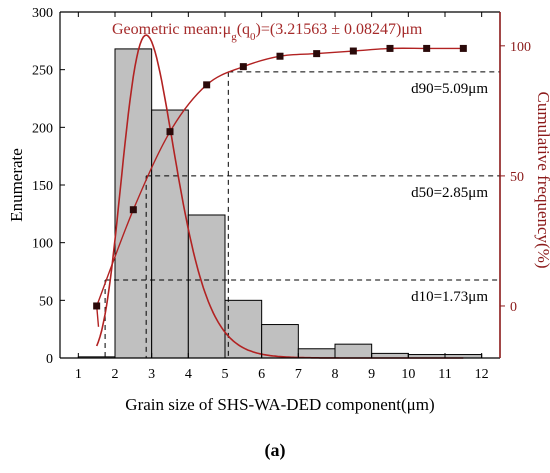  What do you see at coordinates (46, 301) in the screenshot?
I see `y-tick-label: 50` at bounding box center [46, 301].